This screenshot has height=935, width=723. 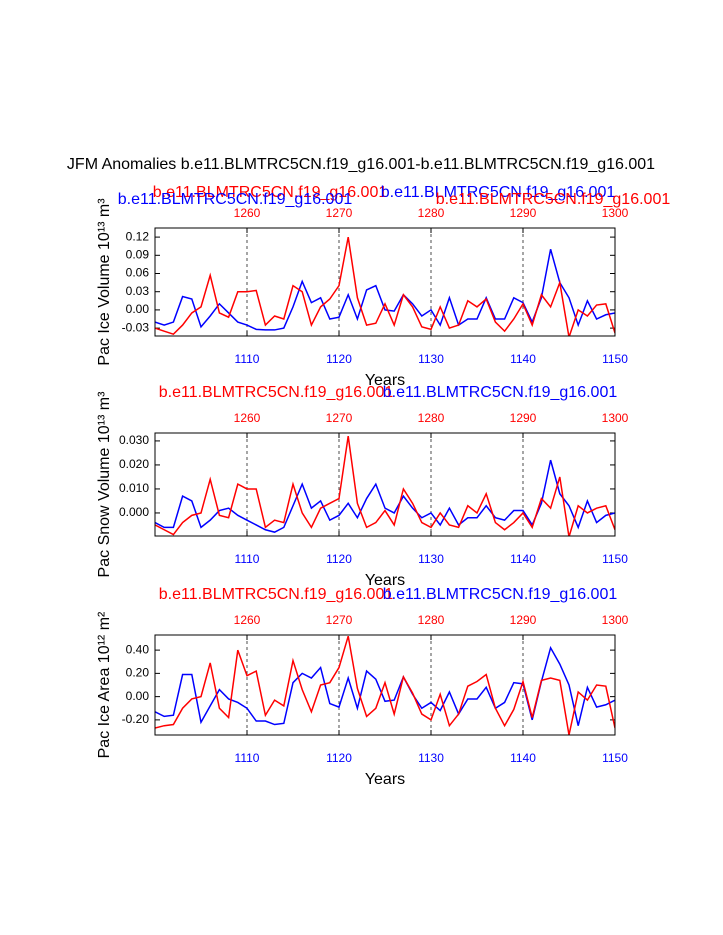 What do you see at coordinates (104, 484) in the screenshot?
I see `y-axis-label: Pac Snow Volume 10¹³ m³` at bounding box center [104, 484].